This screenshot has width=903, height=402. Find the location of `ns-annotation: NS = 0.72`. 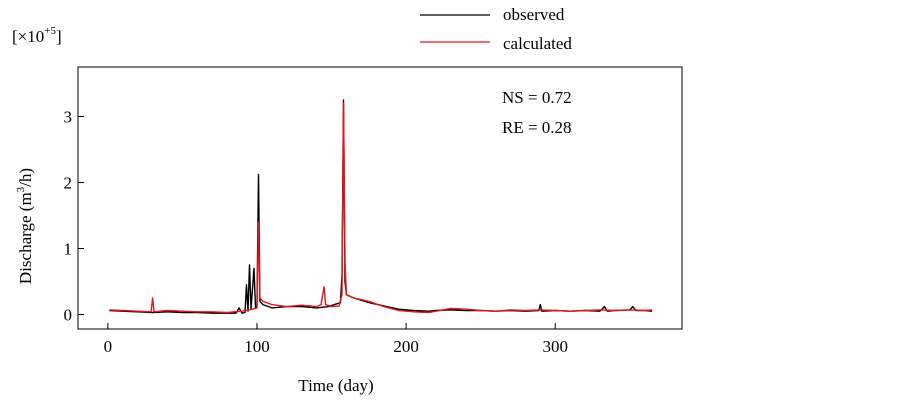

ns-annotation: NS = 0.72 is located at coordinates (537, 97).